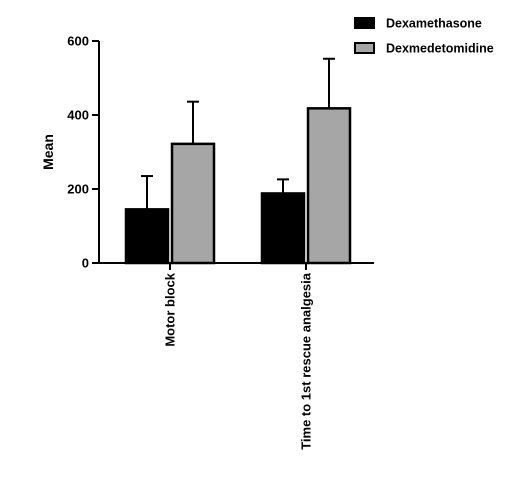 Image resolution: width=529 pixels, height=483 pixels. I want to click on legend-label: Dexmedetomidine, so click(440, 49).